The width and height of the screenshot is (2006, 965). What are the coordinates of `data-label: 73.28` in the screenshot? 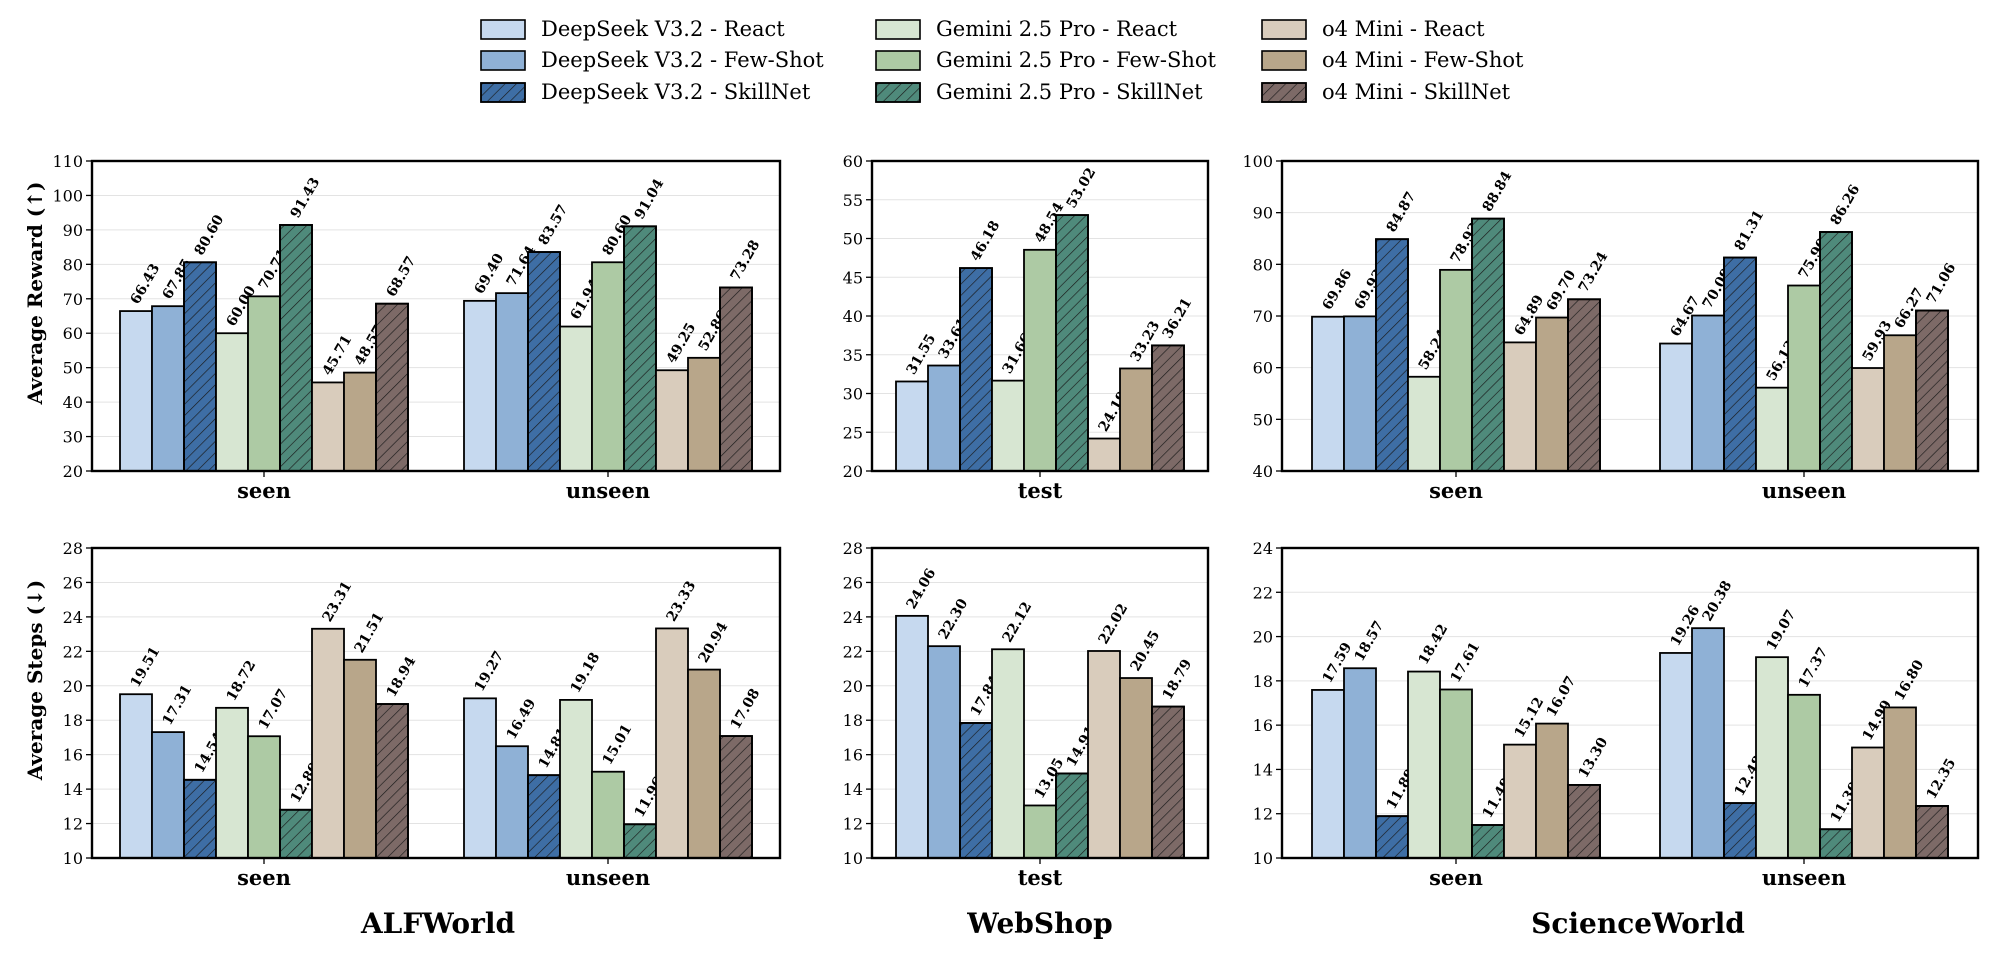 It's located at (746, 261).